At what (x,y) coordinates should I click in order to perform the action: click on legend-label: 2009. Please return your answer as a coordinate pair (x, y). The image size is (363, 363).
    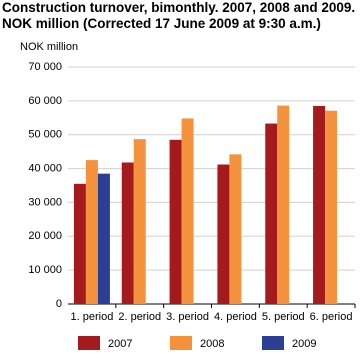
    Looking at the image, I should click on (304, 344).